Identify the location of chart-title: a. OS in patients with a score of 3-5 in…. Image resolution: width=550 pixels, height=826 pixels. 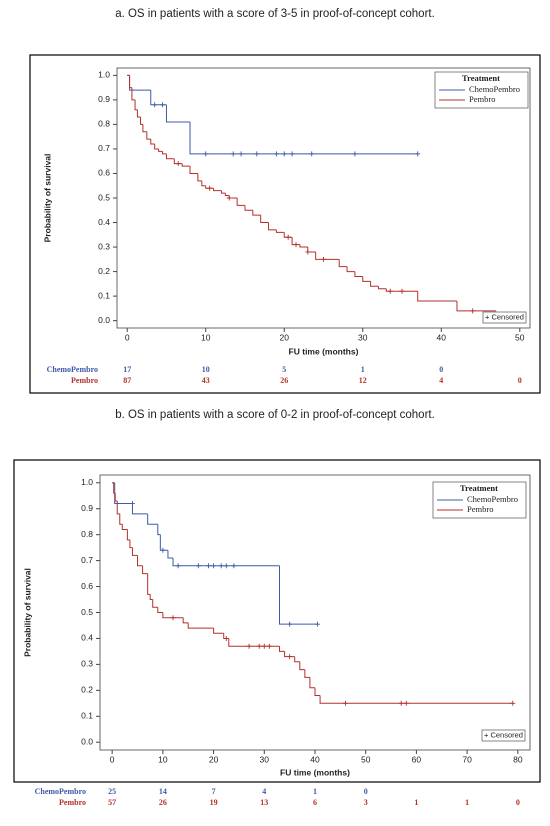
(275, 14).